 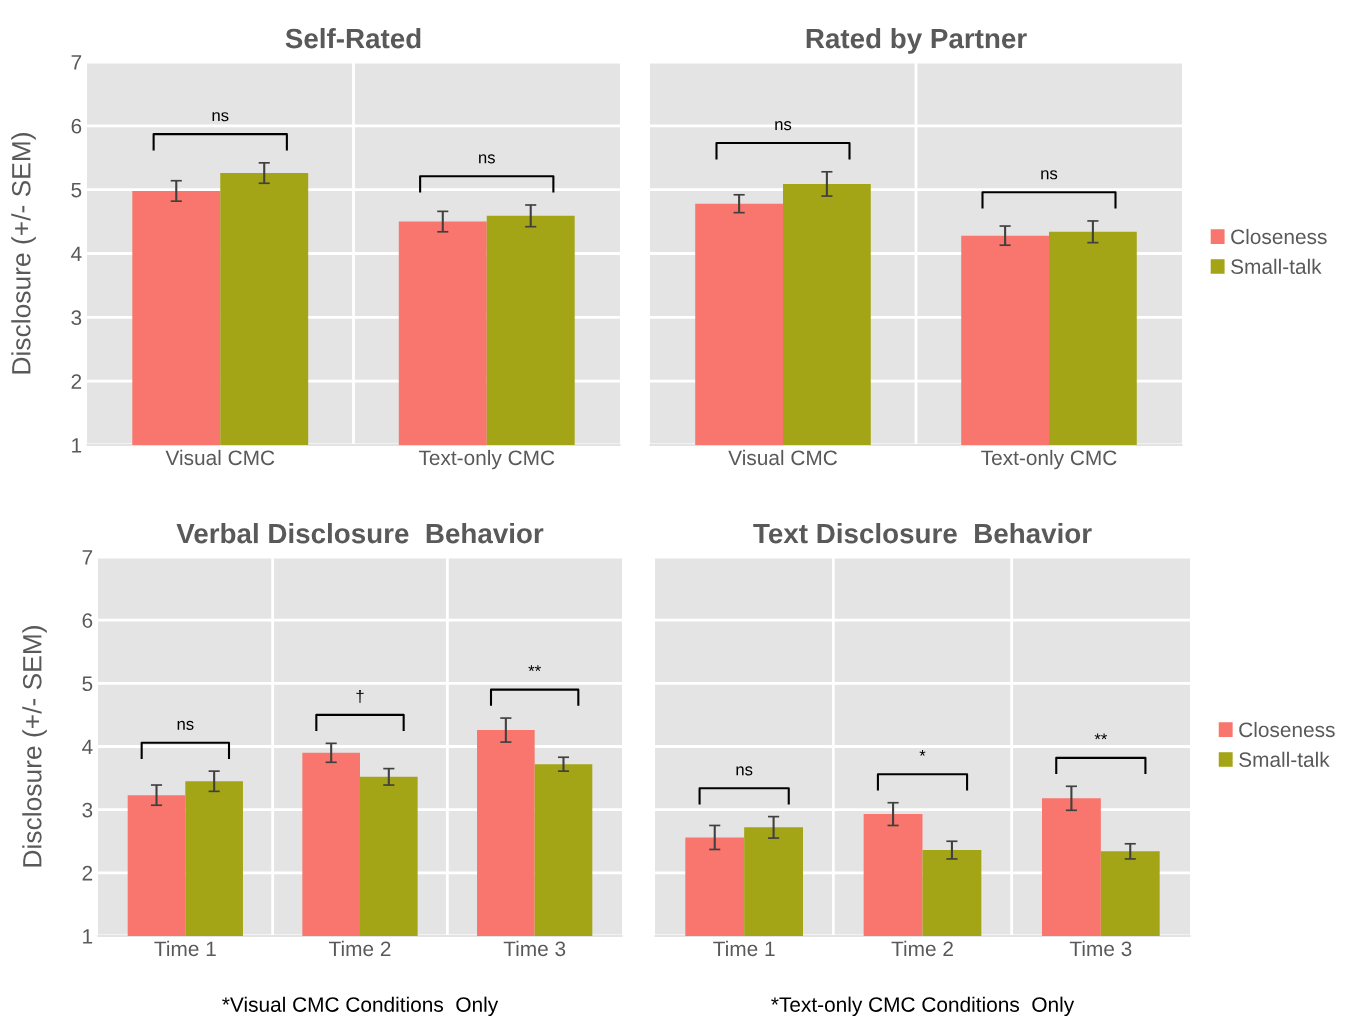 What do you see at coordinates (360, 696) in the screenshot?
I see `annotation: †` at bounding box center [360, 696].